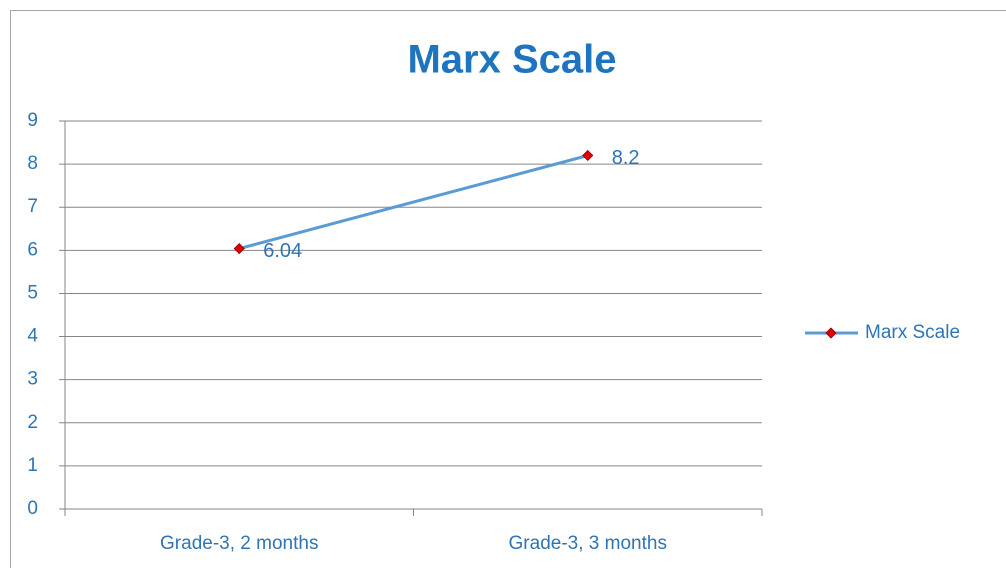  Describe the element at coordinates (511, 60) in the screenshot. I see `chart-title: Marx Scale` at that location.